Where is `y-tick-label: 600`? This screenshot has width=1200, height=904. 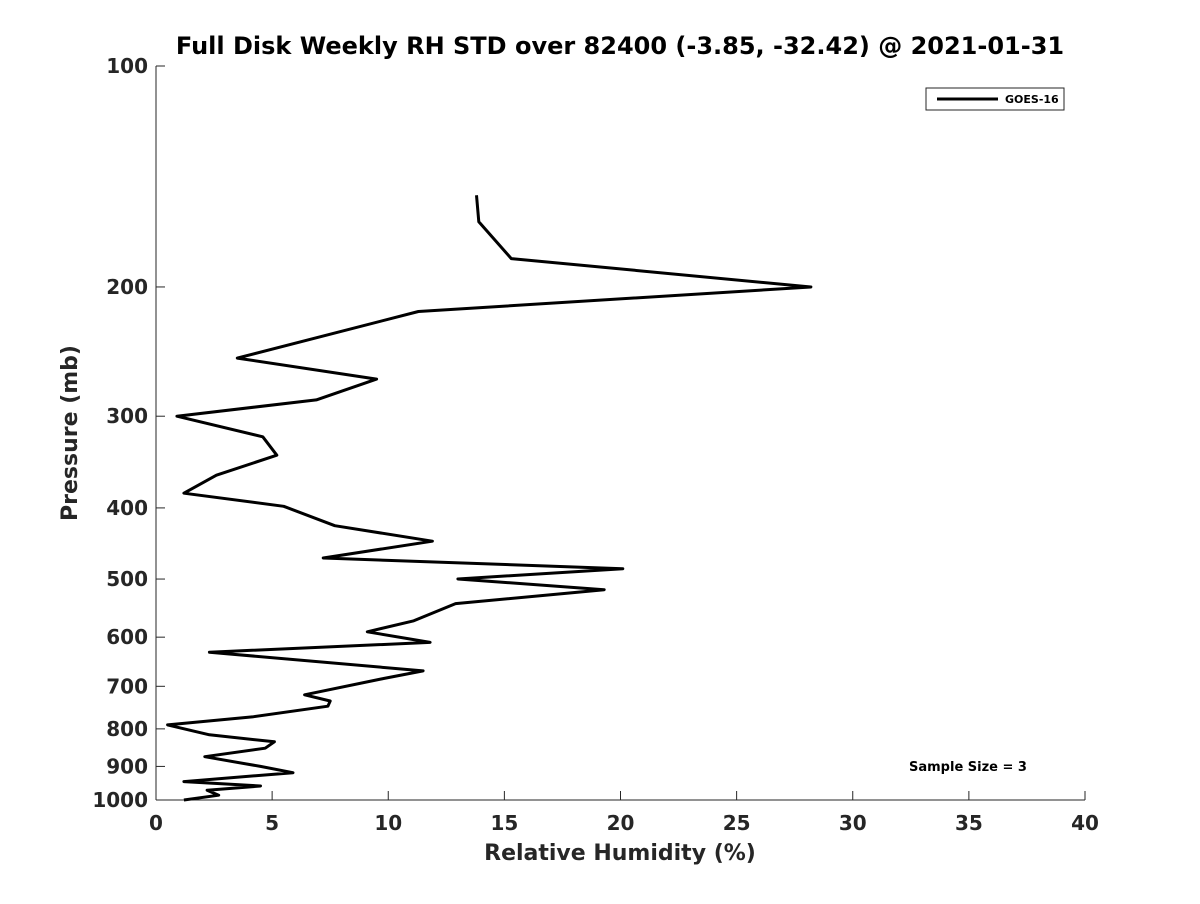
y-tick-label: 600 is located at coordinates (127, 637).